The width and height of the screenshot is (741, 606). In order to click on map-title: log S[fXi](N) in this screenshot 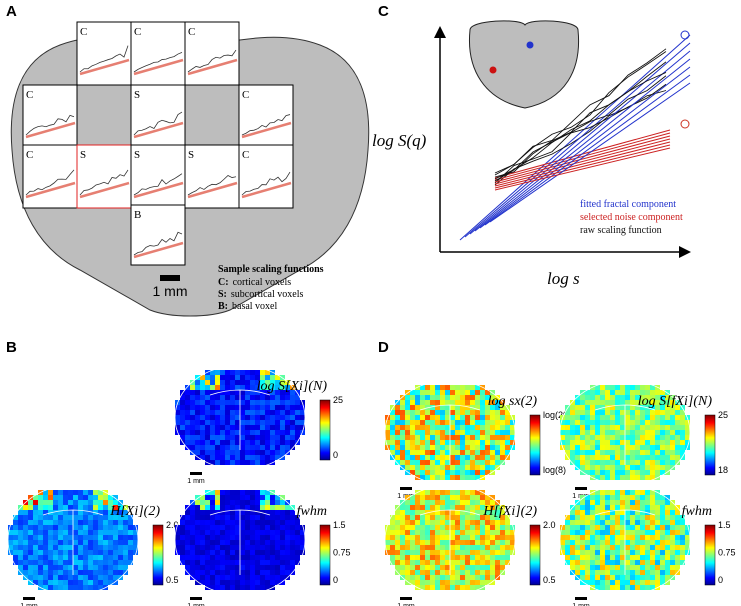, I will do `click(675, 401)`.